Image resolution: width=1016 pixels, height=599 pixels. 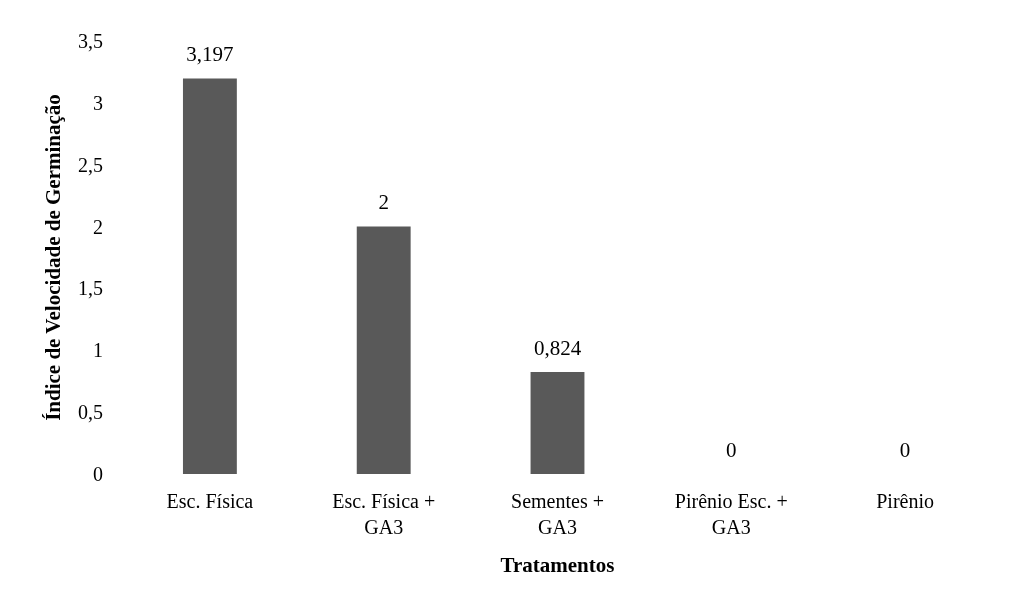 What do you see at coordinates (98, 474) in the screenshot?
I see `y-tick-label: 0` at bounding box center [98, 474].